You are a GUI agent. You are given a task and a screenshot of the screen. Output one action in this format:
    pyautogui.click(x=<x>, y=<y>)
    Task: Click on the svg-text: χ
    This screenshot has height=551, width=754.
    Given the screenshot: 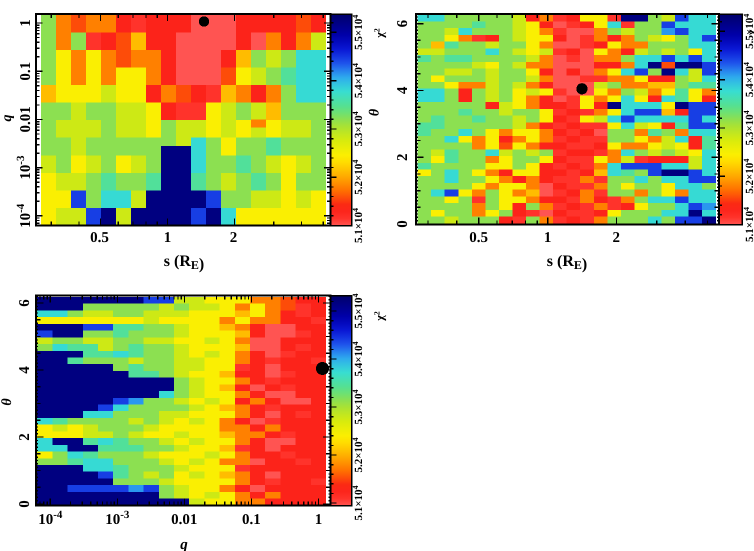 What is the action you would take?
    pyautogui.click(x=749, y=32)
    